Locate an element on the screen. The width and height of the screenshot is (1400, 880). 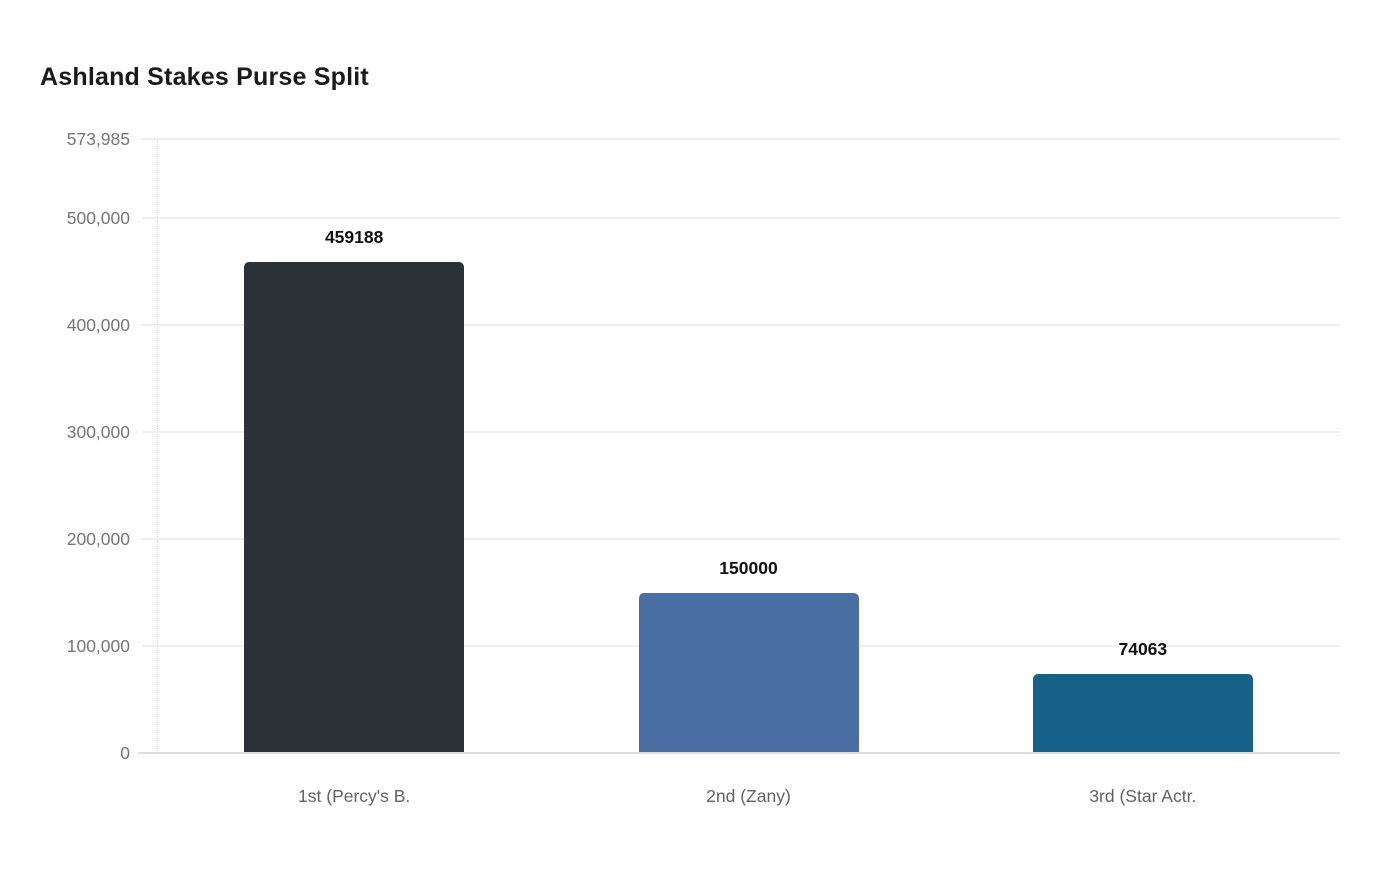
bar-value-label: 459188 is located at coordinates (354, 236).